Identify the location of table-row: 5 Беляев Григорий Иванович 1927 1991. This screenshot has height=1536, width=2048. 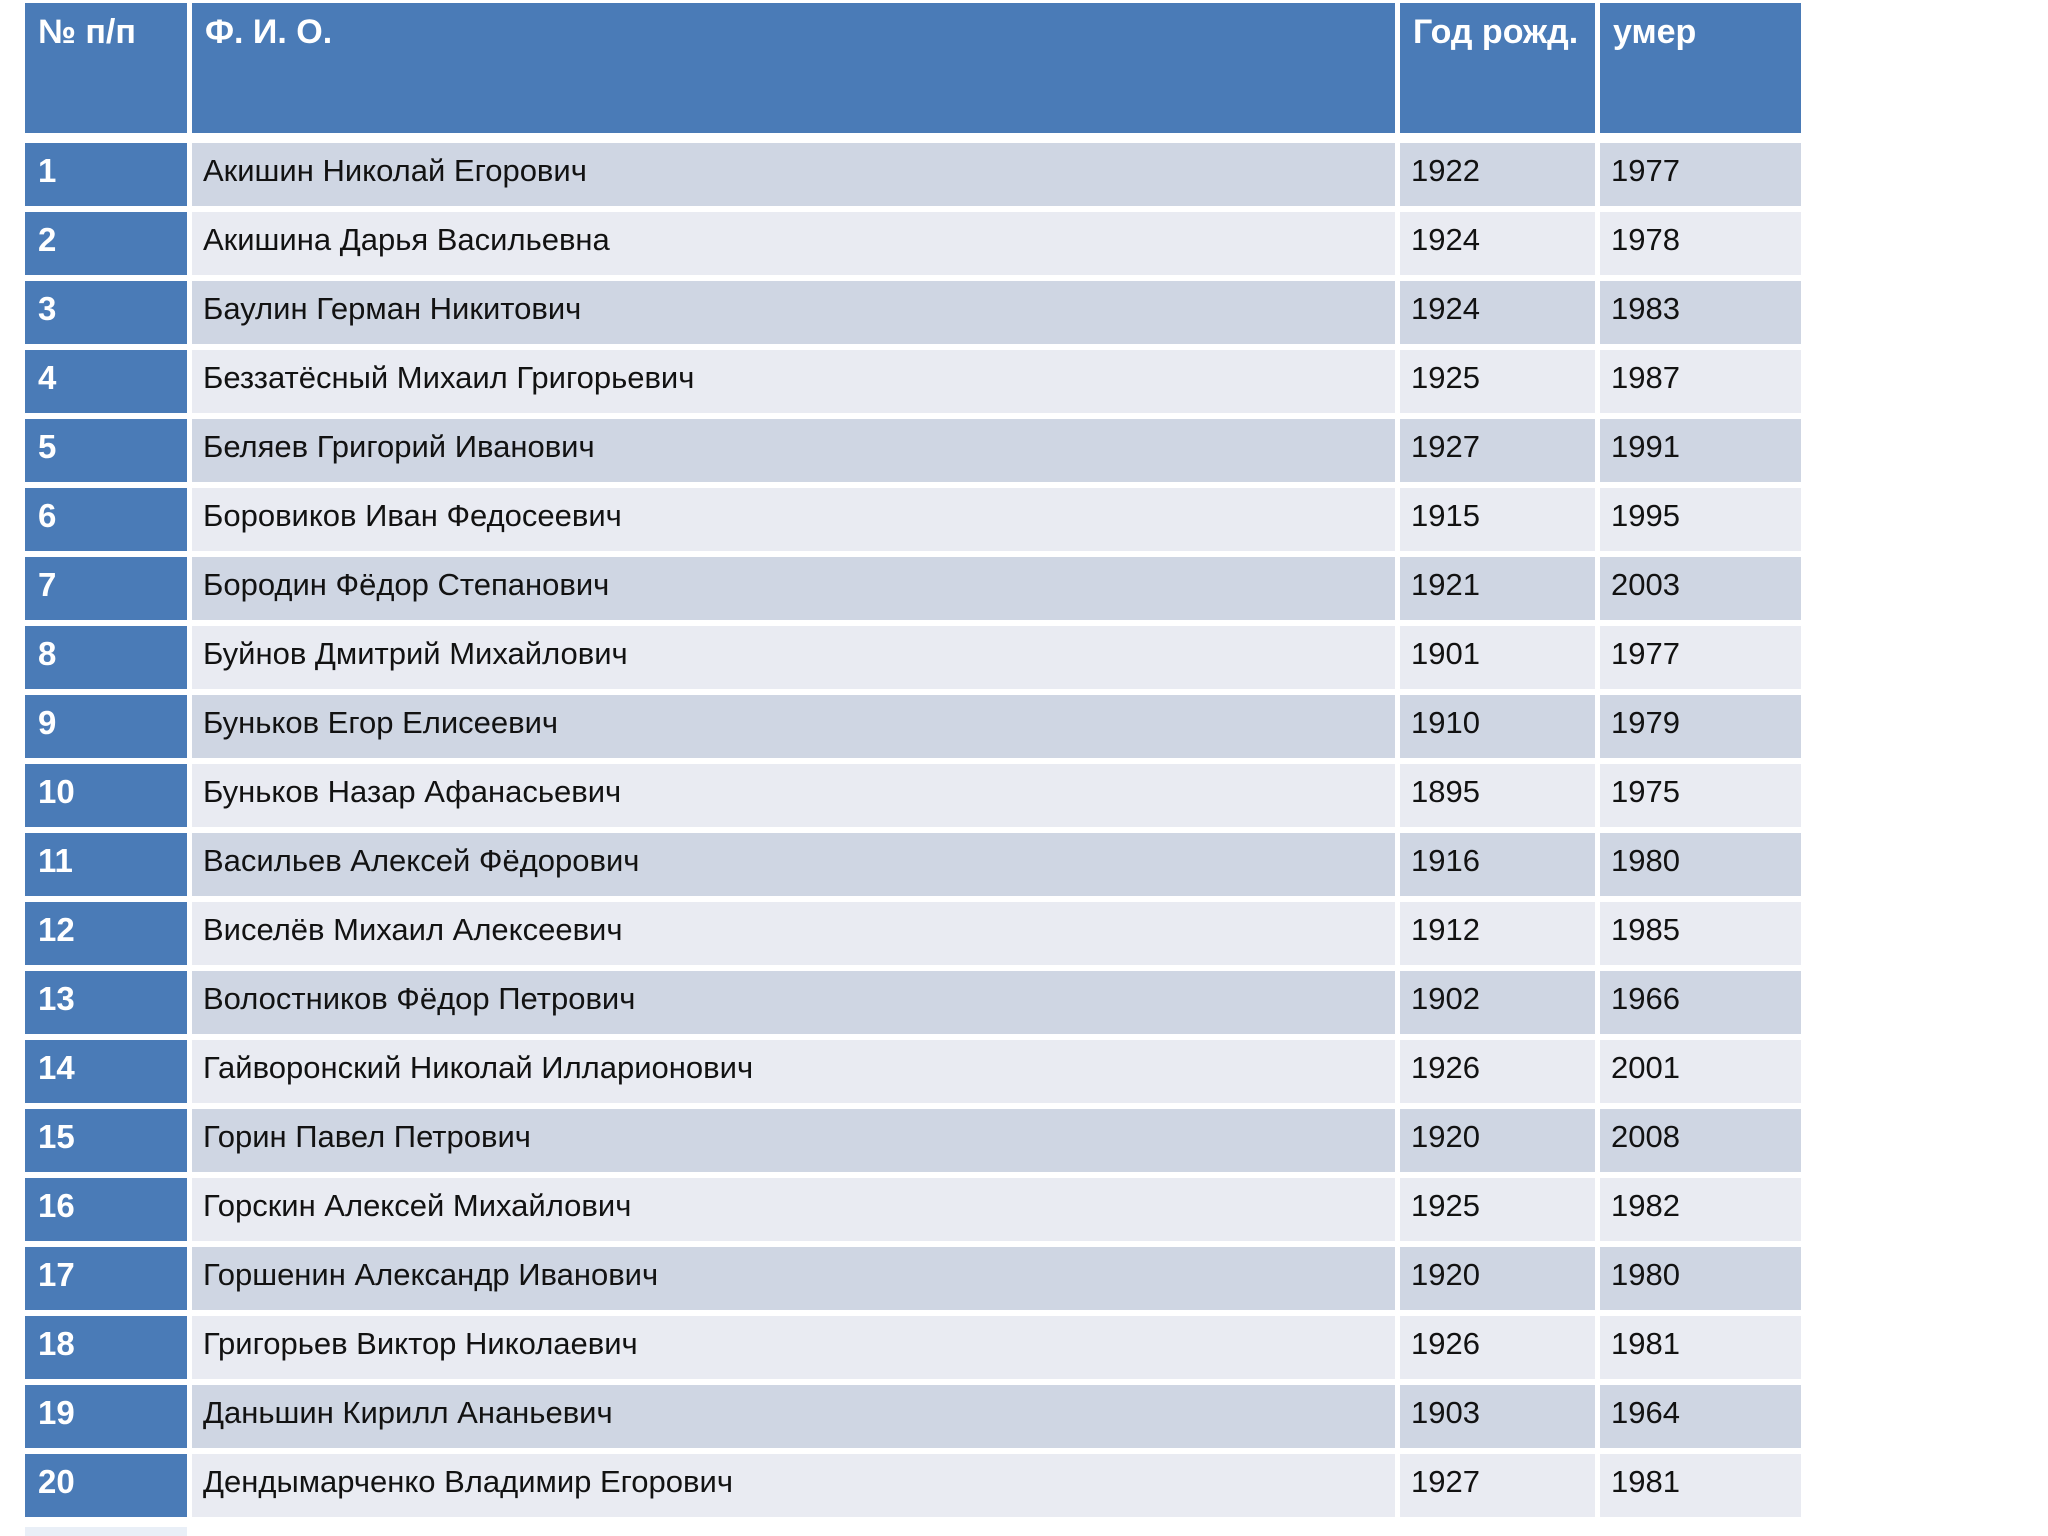
(913, 450).